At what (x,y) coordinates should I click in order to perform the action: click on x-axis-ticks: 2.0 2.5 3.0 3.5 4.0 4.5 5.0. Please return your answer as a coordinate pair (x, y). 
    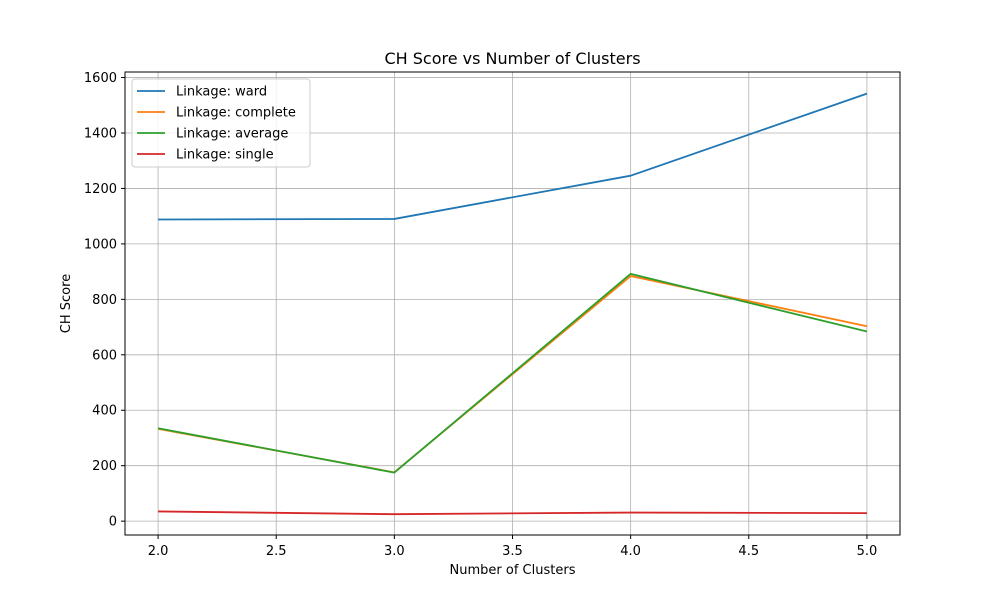
    Looking at the image, I should click on (513, 547).